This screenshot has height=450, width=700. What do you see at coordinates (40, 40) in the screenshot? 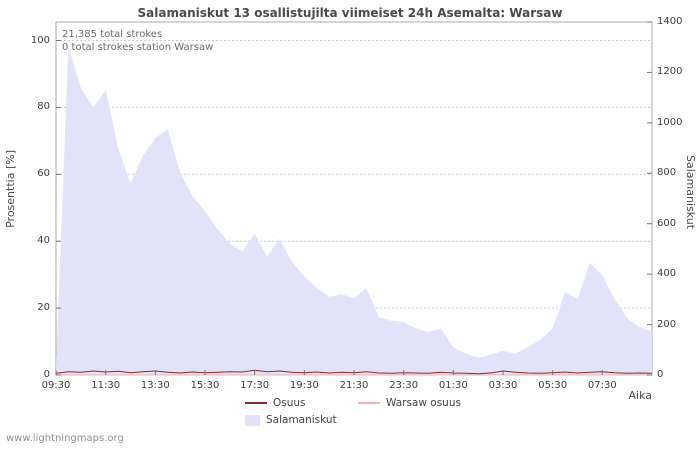
I see `left-axis-tick: 100` at bounding box center [40, 40].